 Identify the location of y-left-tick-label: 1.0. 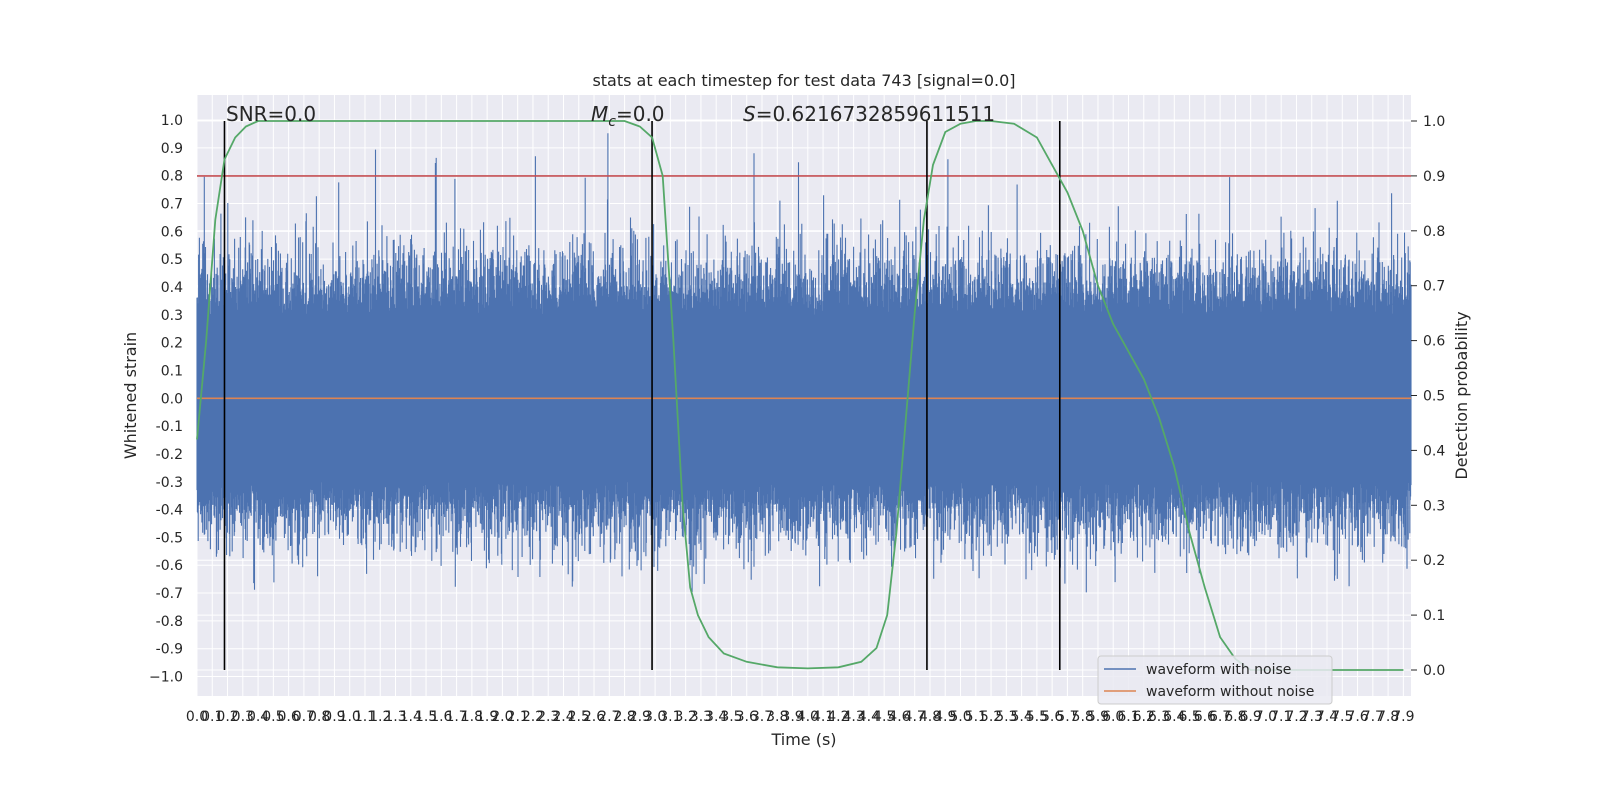
(172, 121).